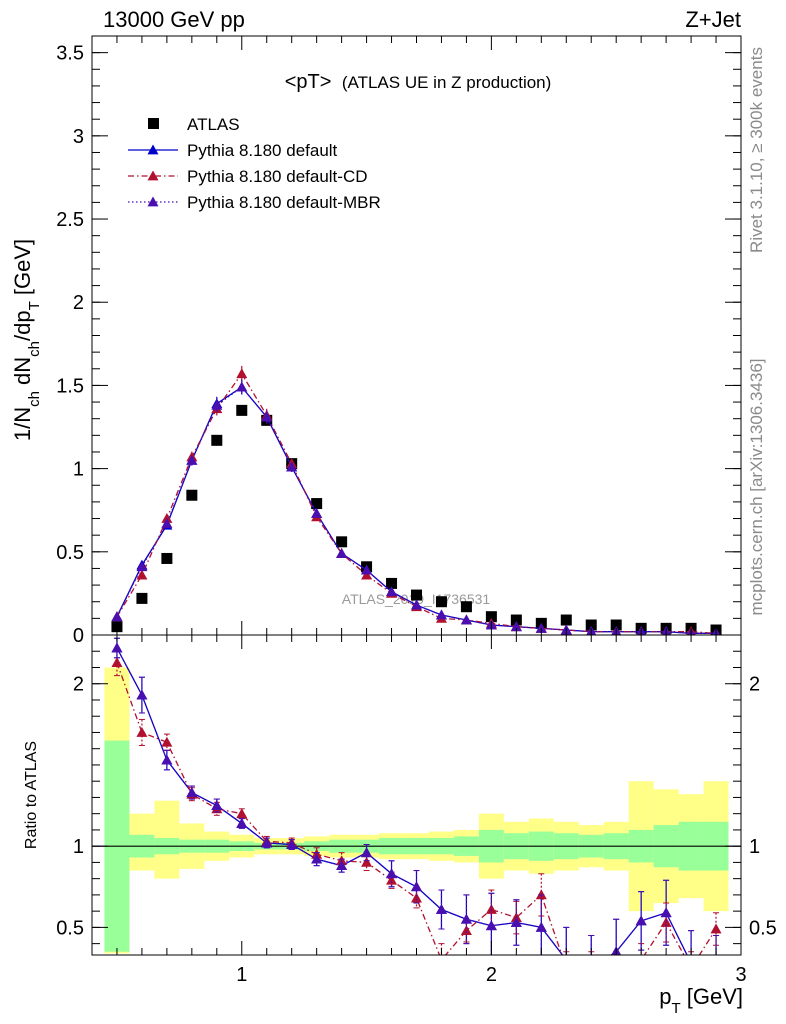 This screenshot has width=786, height=1024. I want to click on legend-label: Pythia 8.180 default, so click(262, 150).